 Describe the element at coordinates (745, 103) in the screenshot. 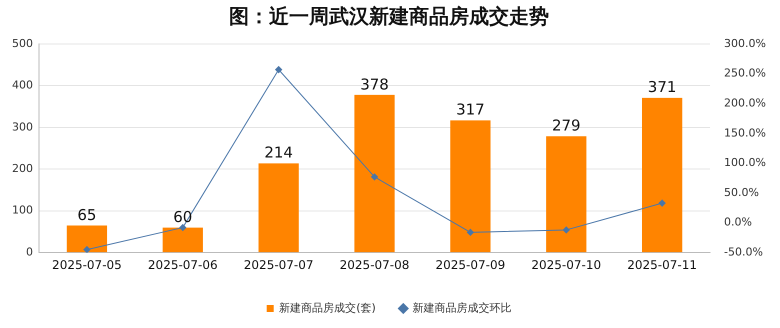

I see `y2-tick-label: 200.0%` at that location.